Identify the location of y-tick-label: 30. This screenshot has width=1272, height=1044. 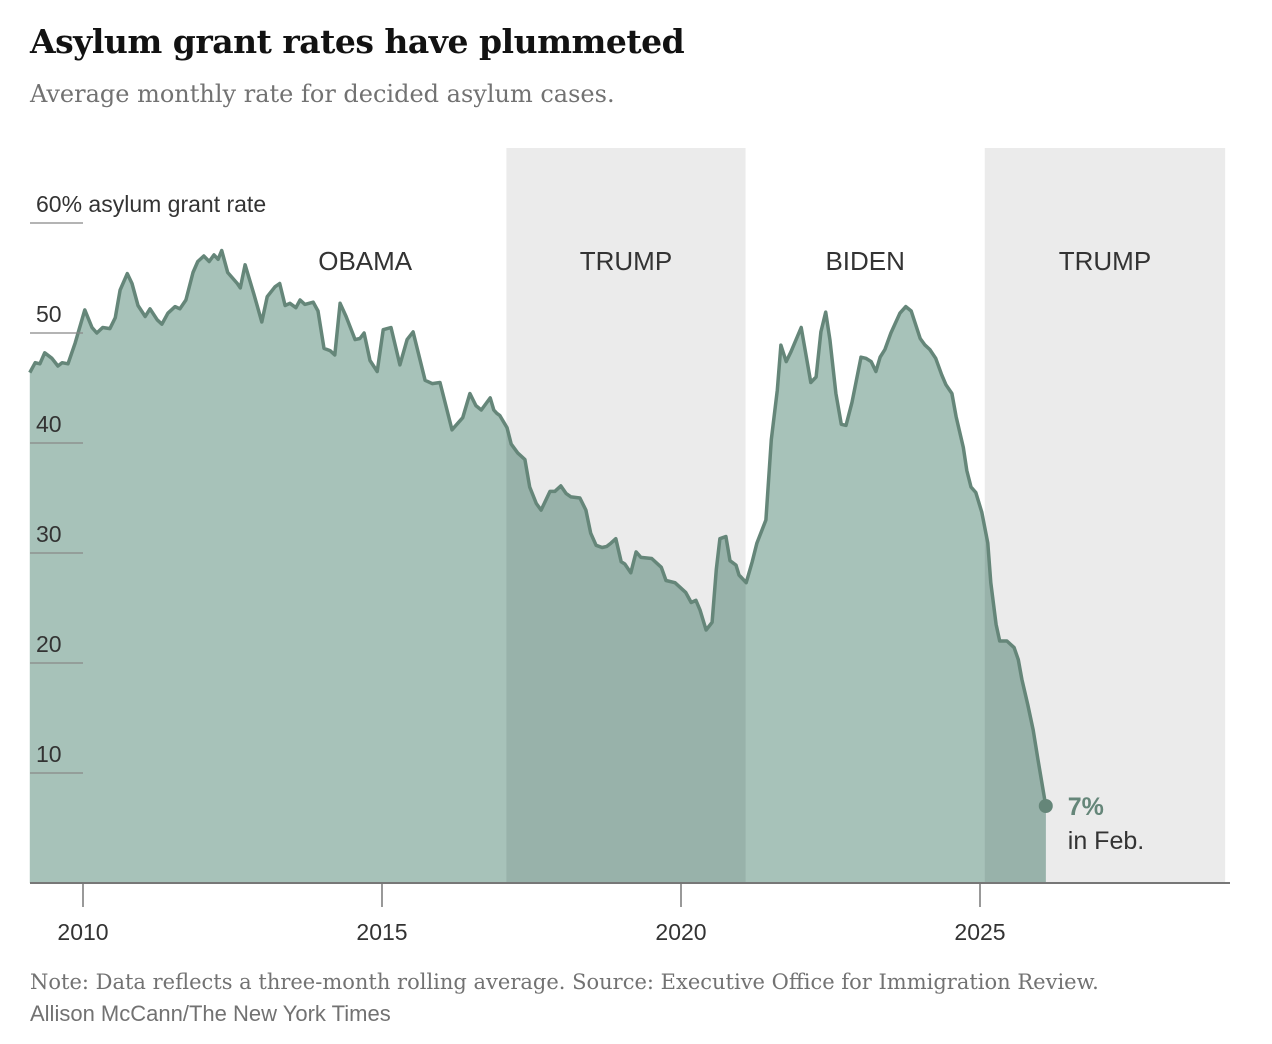
(49, 534).